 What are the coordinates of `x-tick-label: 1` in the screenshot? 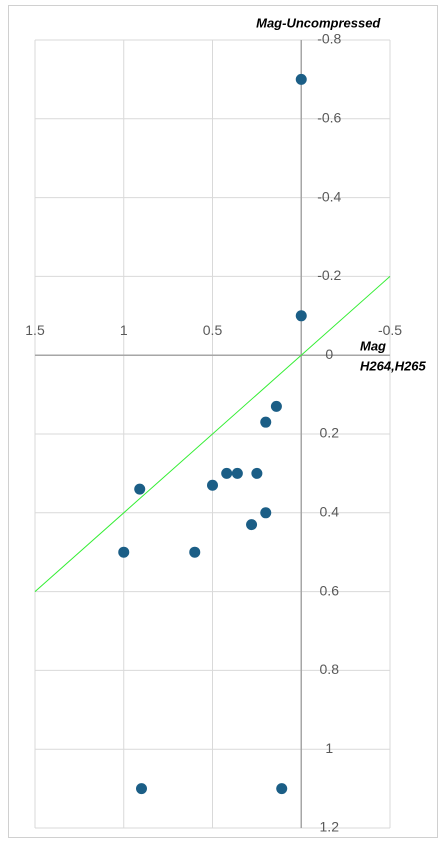 It's located at (124, 330).